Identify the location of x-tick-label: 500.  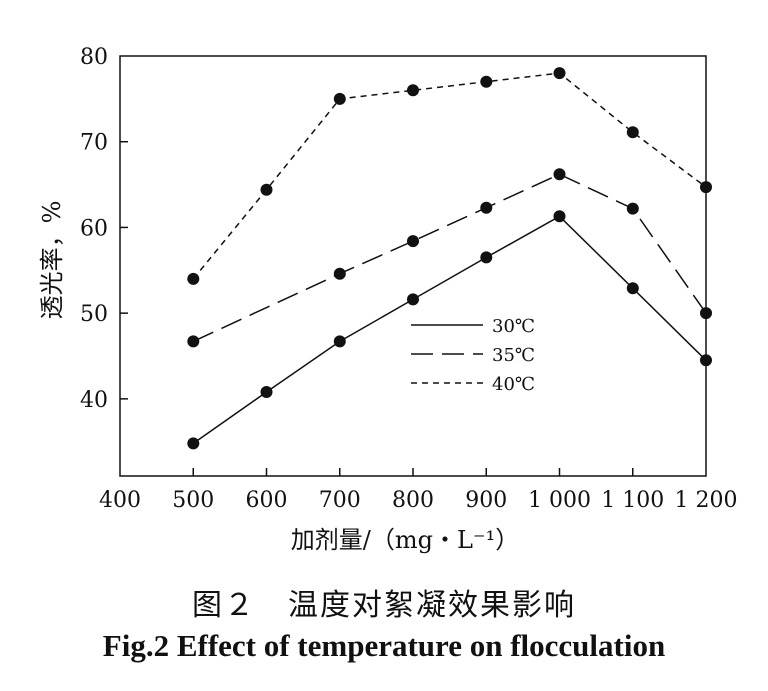
(193, 500).